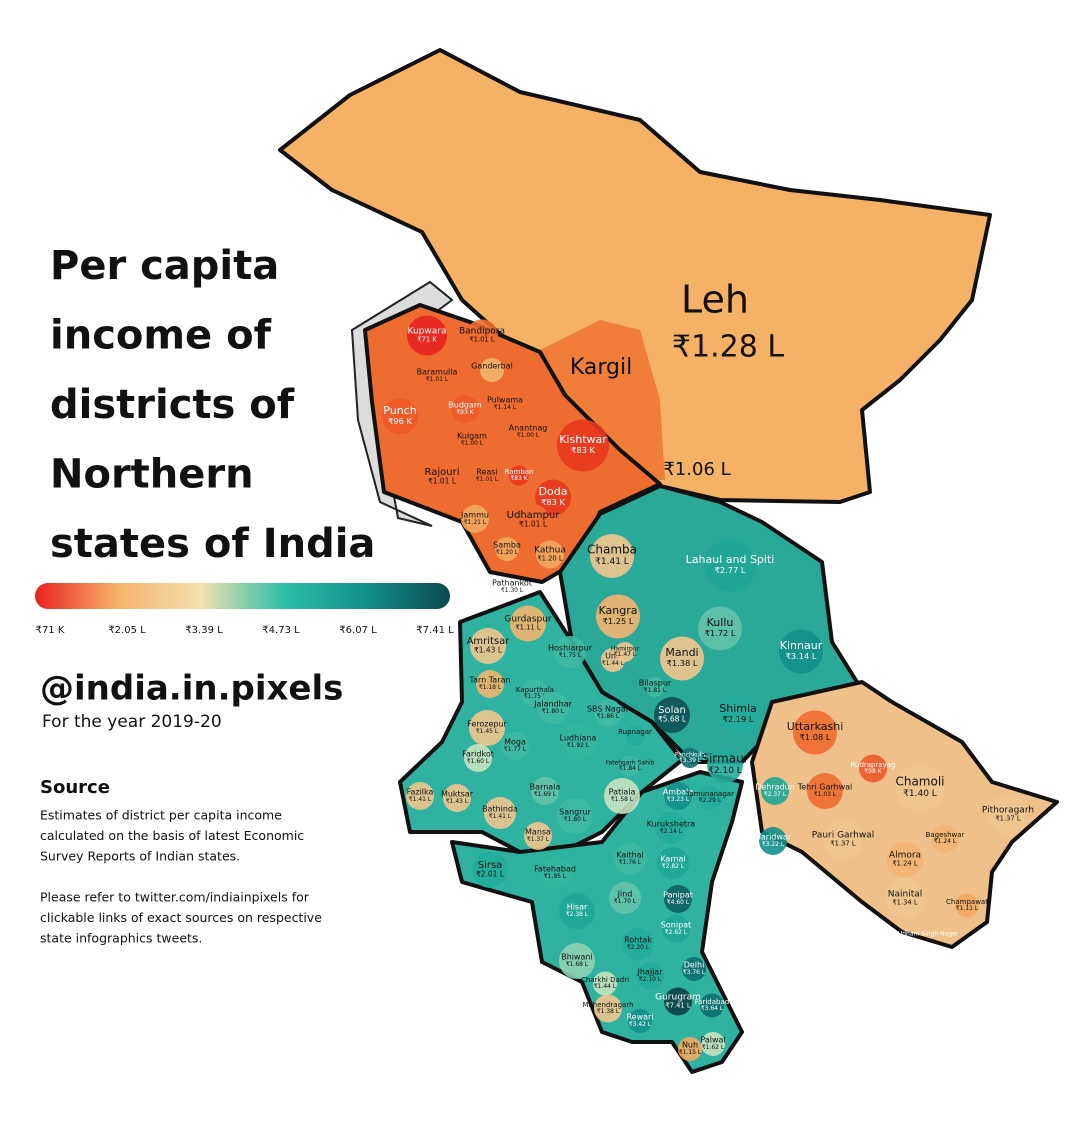 This screenshot has width=1080, height=1128. Describe the element at coordinates (400, 421) in the screenshot. I see `district-value: ₹96 K` at that location.